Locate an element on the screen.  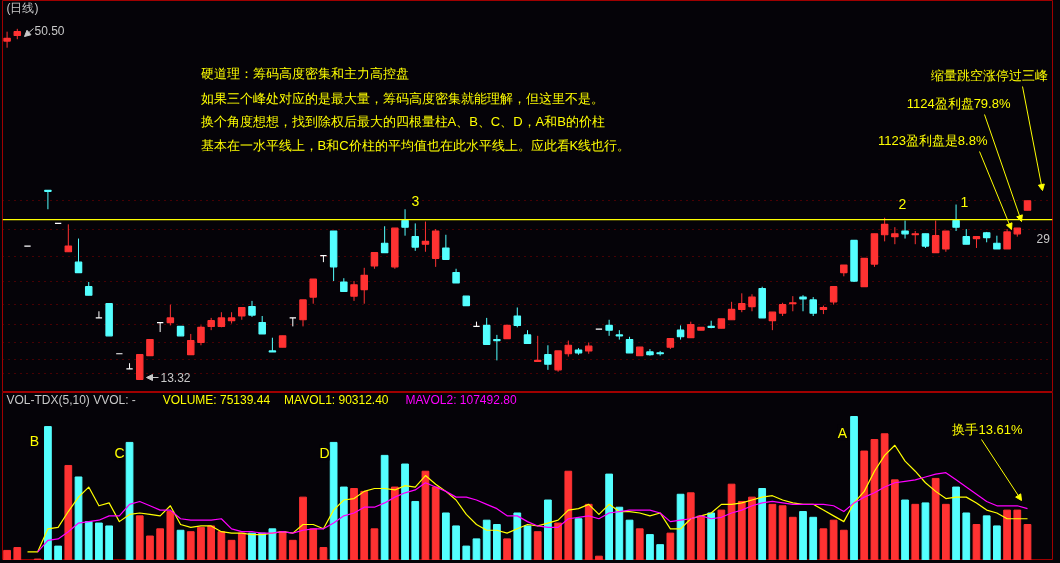
annotation: 换手13.61% is located at coordinates (987, 429).